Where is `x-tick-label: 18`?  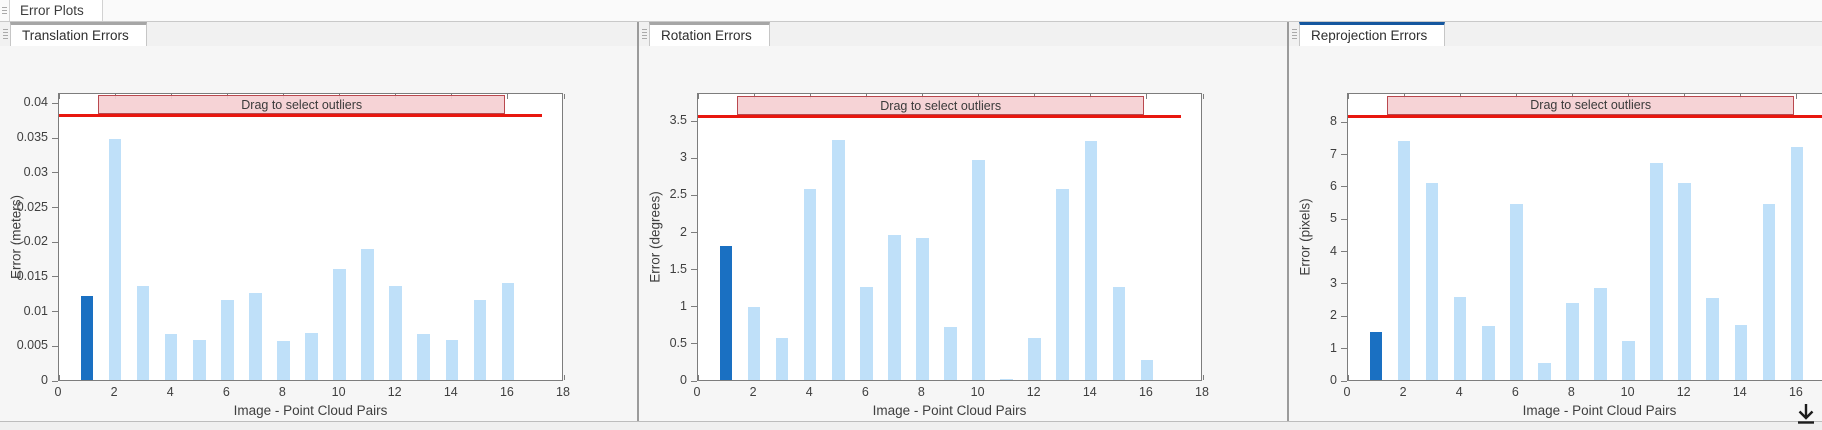 x-tick-label: 18 is located at coordinates (563, 392).